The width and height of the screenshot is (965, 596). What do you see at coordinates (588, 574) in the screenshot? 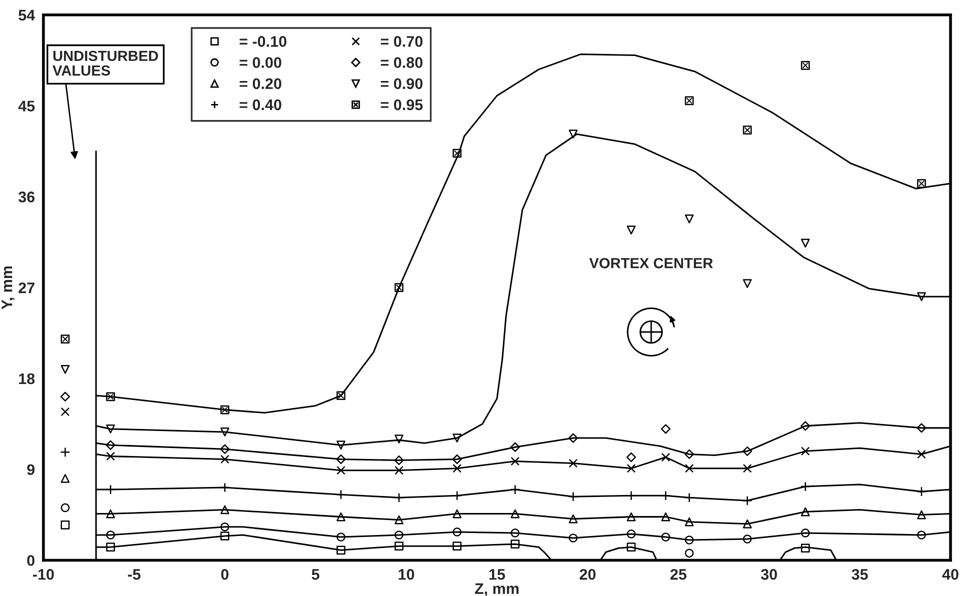
I see `x-tick-label: 20` at bounding box center [588, 574].